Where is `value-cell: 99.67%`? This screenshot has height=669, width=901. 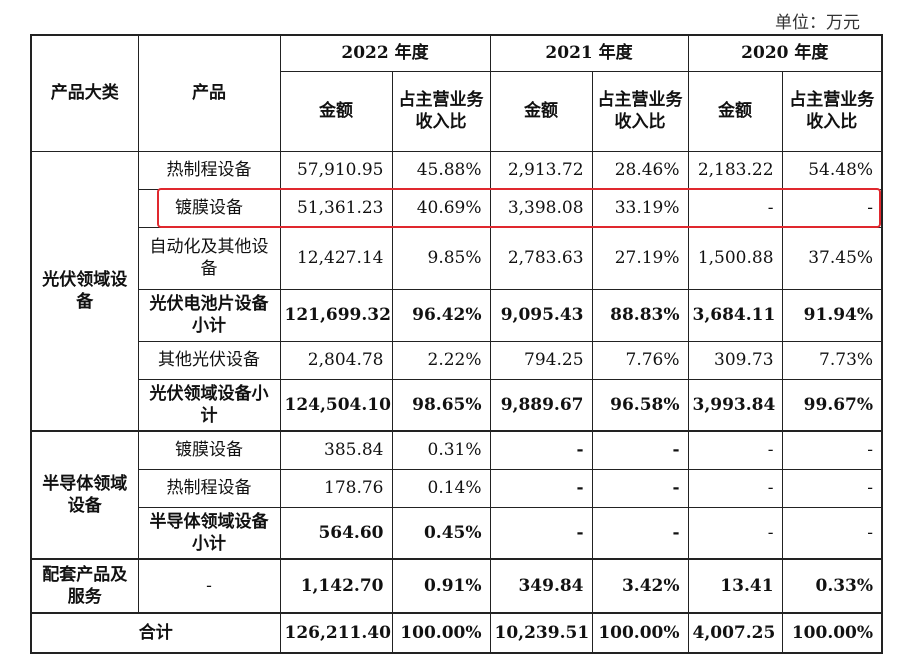
value-cell: 99.67% is located at coordinates (832, 405).